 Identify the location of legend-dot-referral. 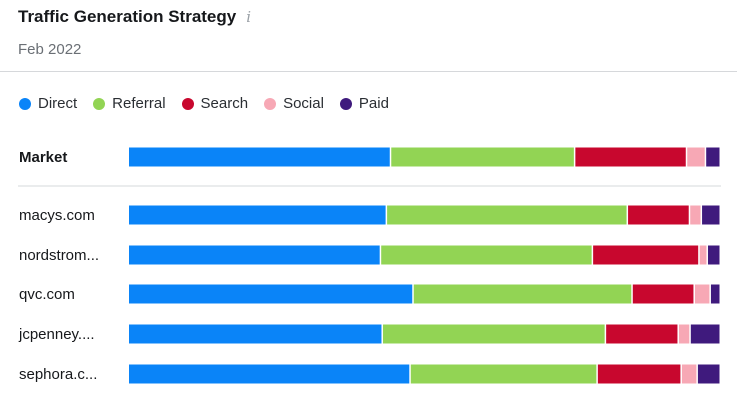
(99, 103).